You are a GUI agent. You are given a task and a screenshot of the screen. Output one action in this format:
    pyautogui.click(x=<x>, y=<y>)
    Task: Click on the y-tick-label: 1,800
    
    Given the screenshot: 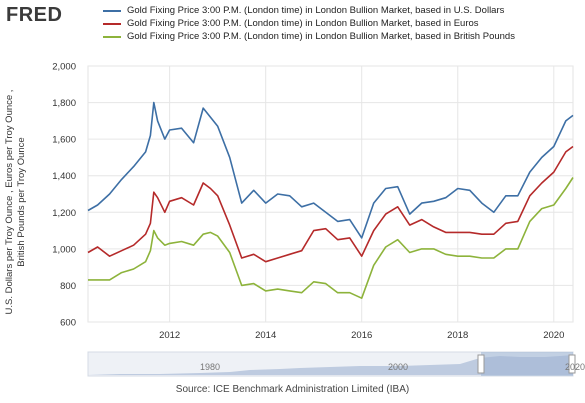 What is the action you would take?
    pyautogui.click(x=64, y=103)
    